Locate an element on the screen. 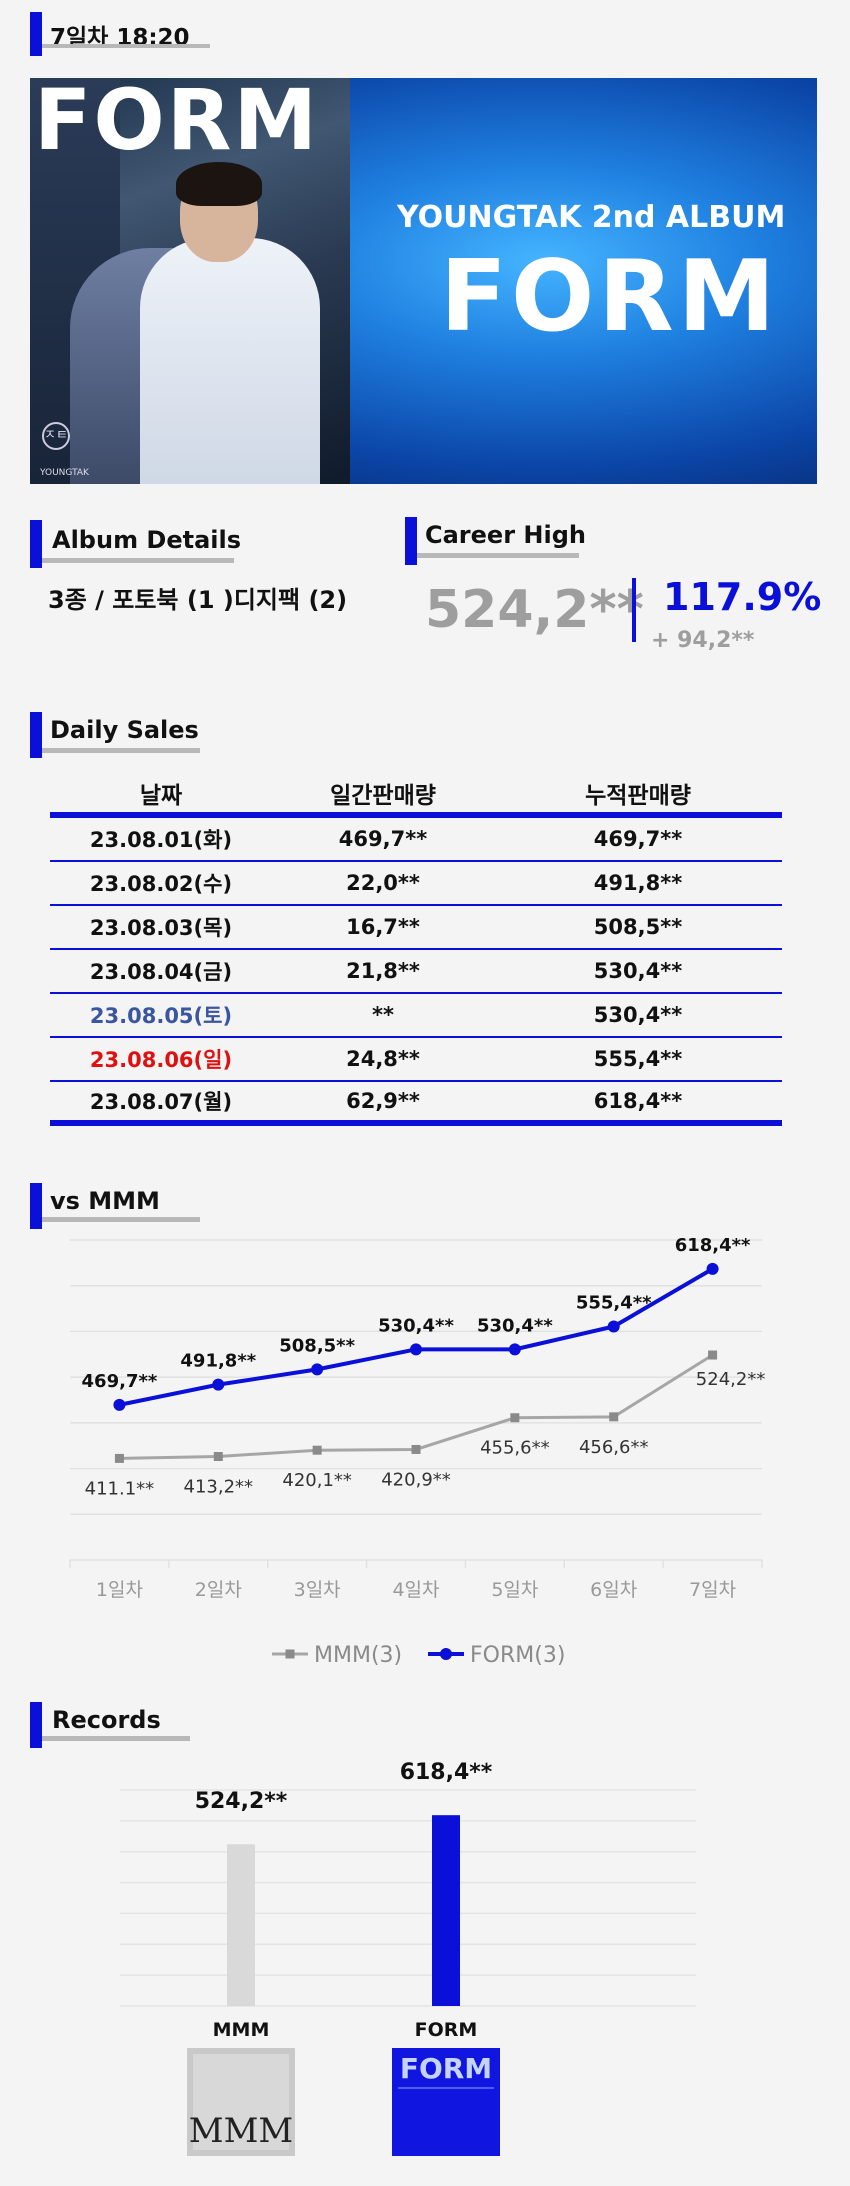 The image size is (850, 2186). data-label-mmm: 524,2** is located at coordinates (731, 1379).